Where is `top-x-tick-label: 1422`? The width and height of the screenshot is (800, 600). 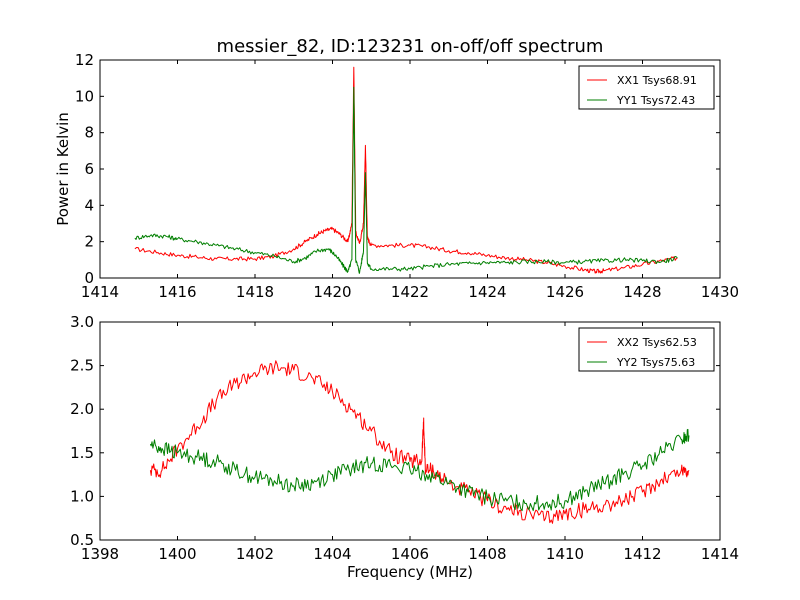 top-x-tick-label: 1422 is located at coordinates (410, 292).